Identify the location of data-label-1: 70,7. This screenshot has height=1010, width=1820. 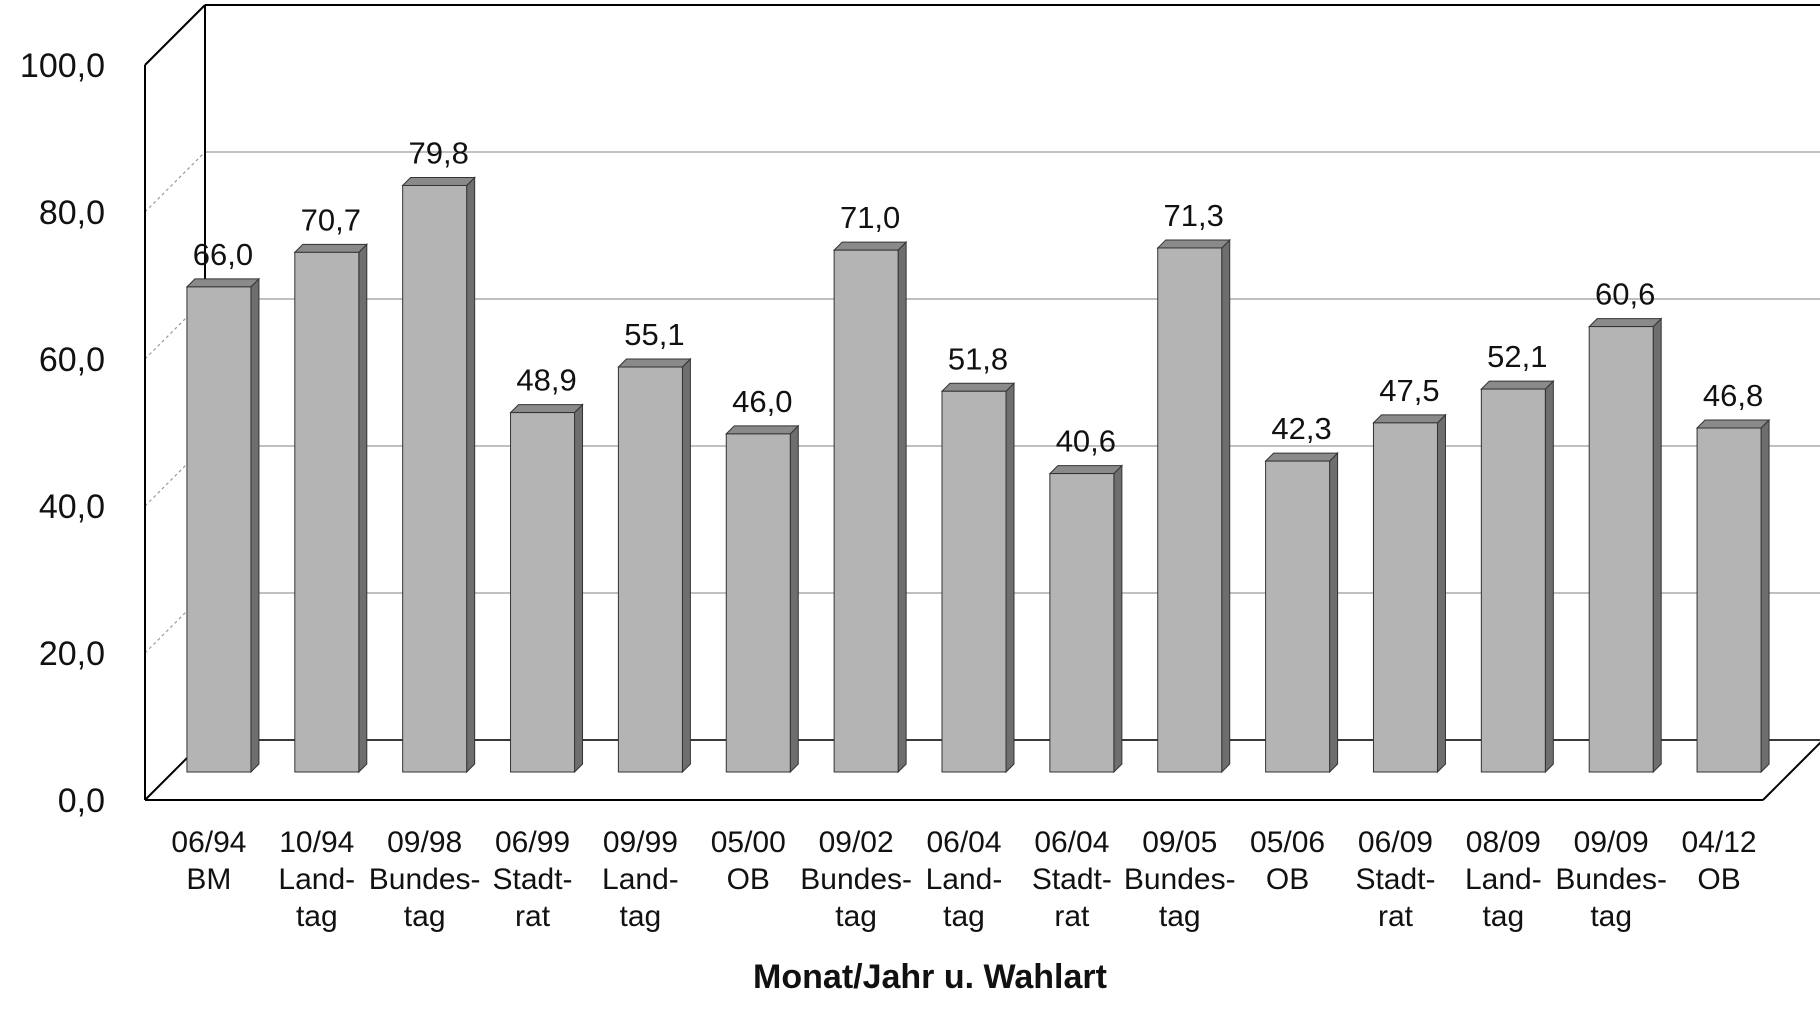
(331, 219).